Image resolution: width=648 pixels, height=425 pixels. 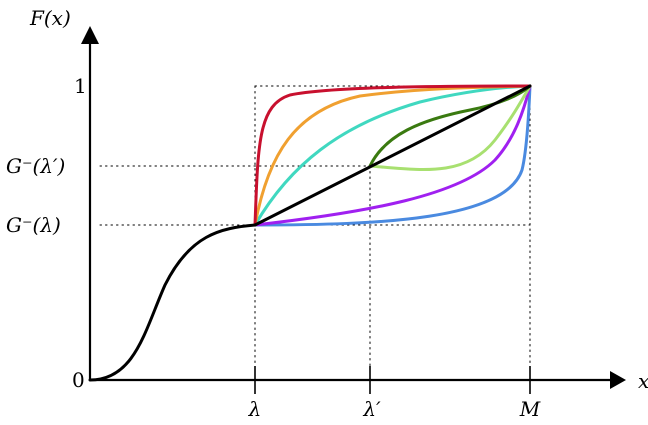 What do you see at coordinates (255, 409) in the screenshot?
I see `x-tick-lambda: λ` at bounding box center [255, 409].